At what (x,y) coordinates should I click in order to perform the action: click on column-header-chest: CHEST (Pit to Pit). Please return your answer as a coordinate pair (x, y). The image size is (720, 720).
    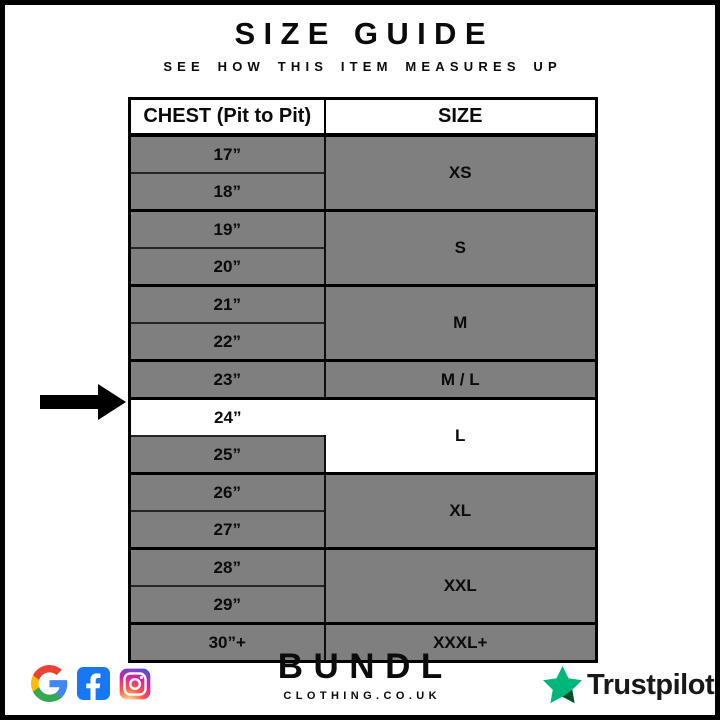
    Looking at the image, I should click on (227, 117).